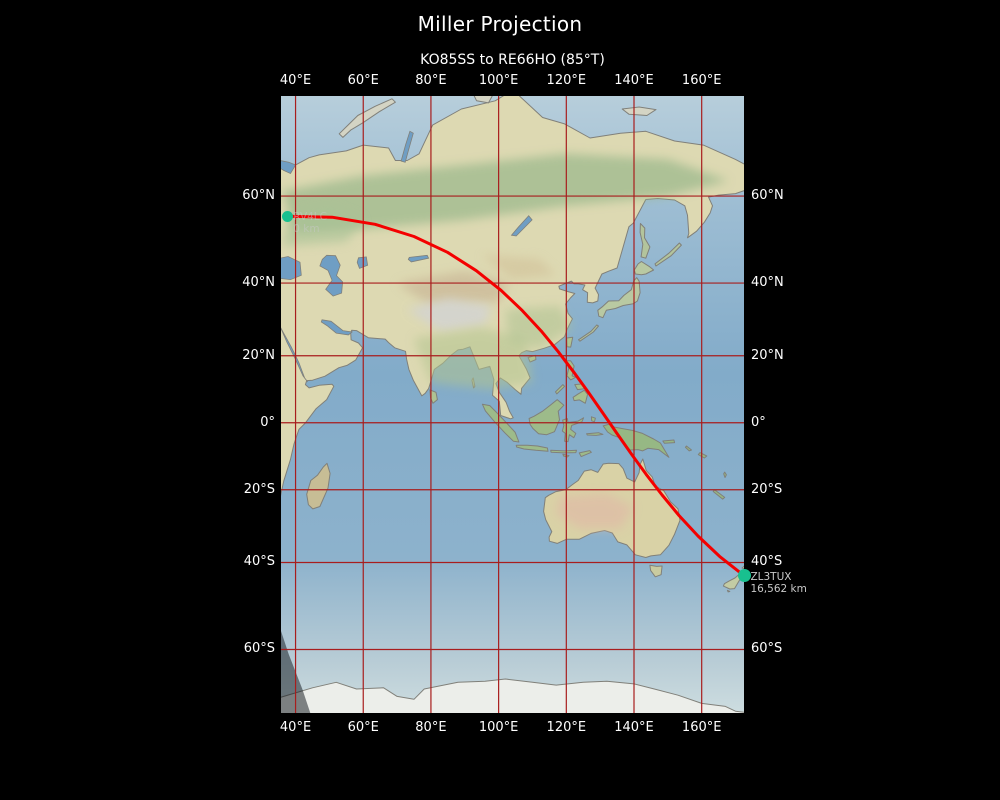 This screenshot has width=1000, height=800. What do you see at coordinates (267, 422) in the screenshot?
I see `tick-label-left: 0°` at bounding box center [267, 422].